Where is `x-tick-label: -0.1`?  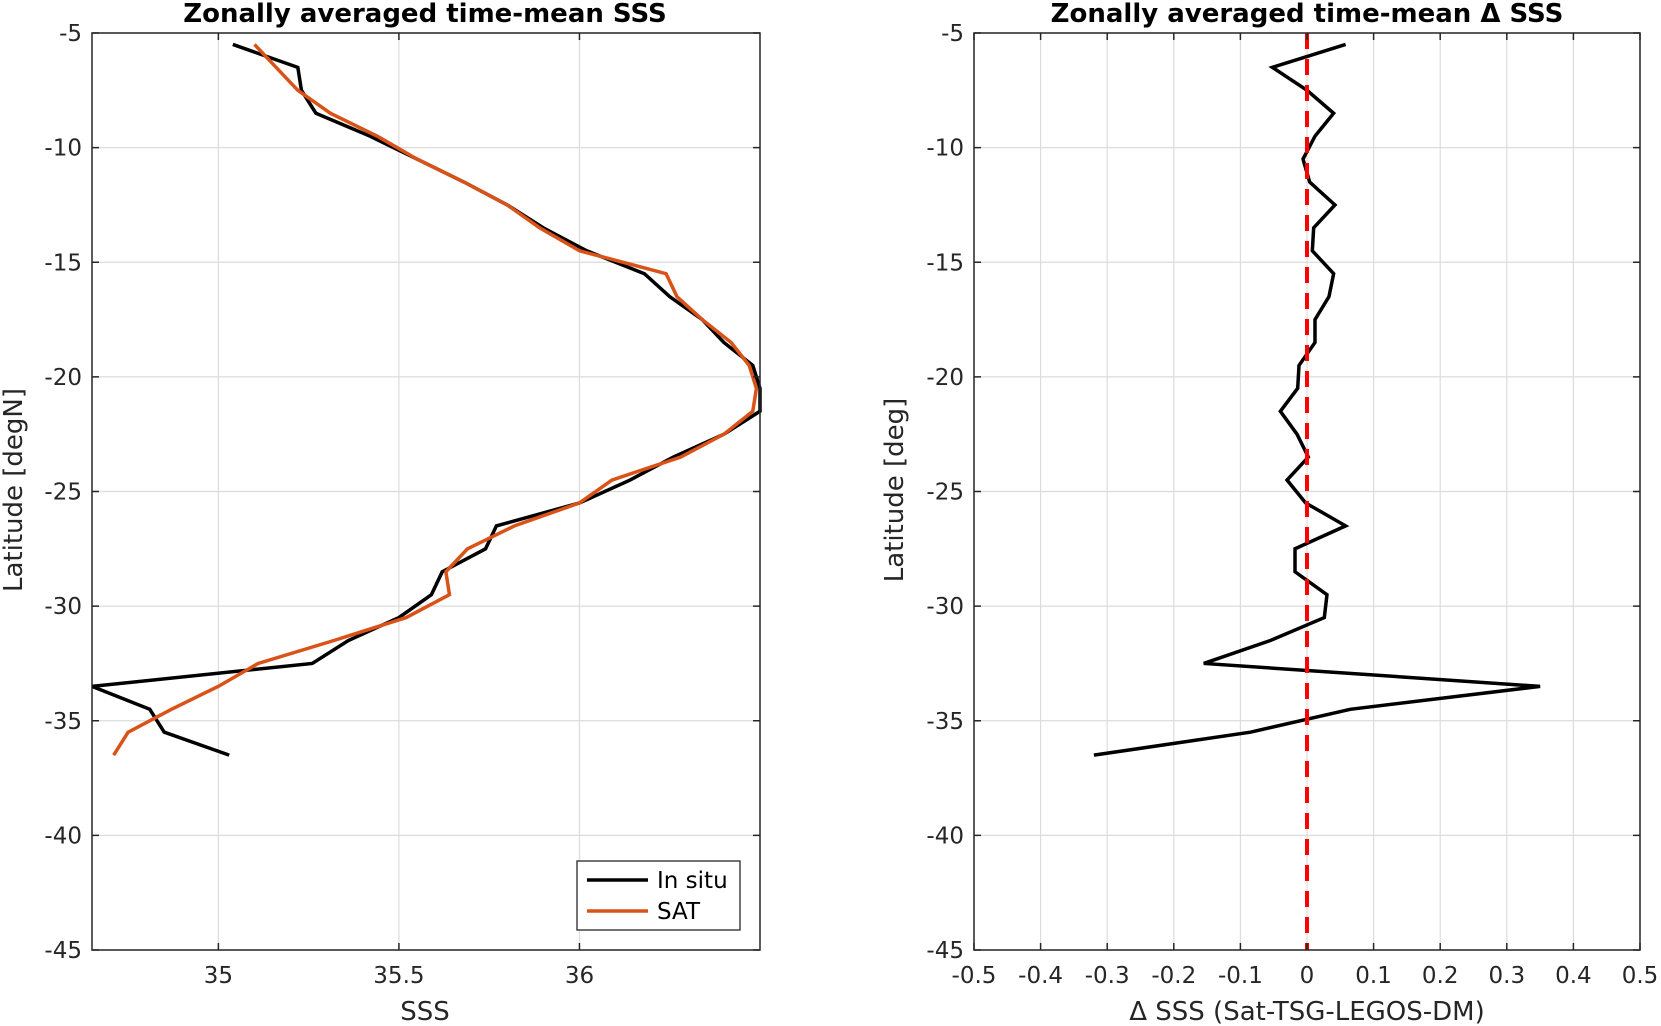
x-tick-label: -0.1 is located at coordinates (1240, 976).